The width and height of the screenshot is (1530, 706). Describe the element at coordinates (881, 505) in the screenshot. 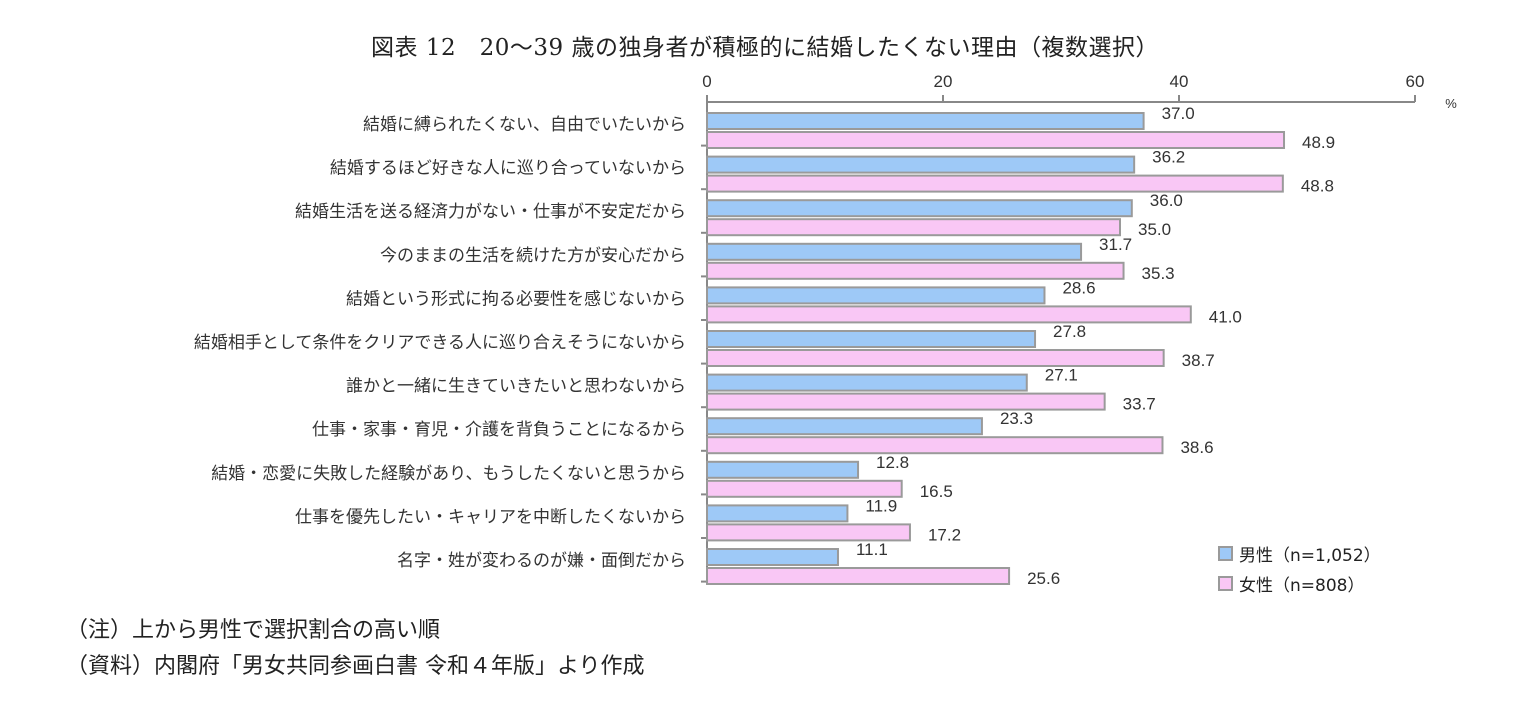

I see `data-label-male: 11.9` at that location.